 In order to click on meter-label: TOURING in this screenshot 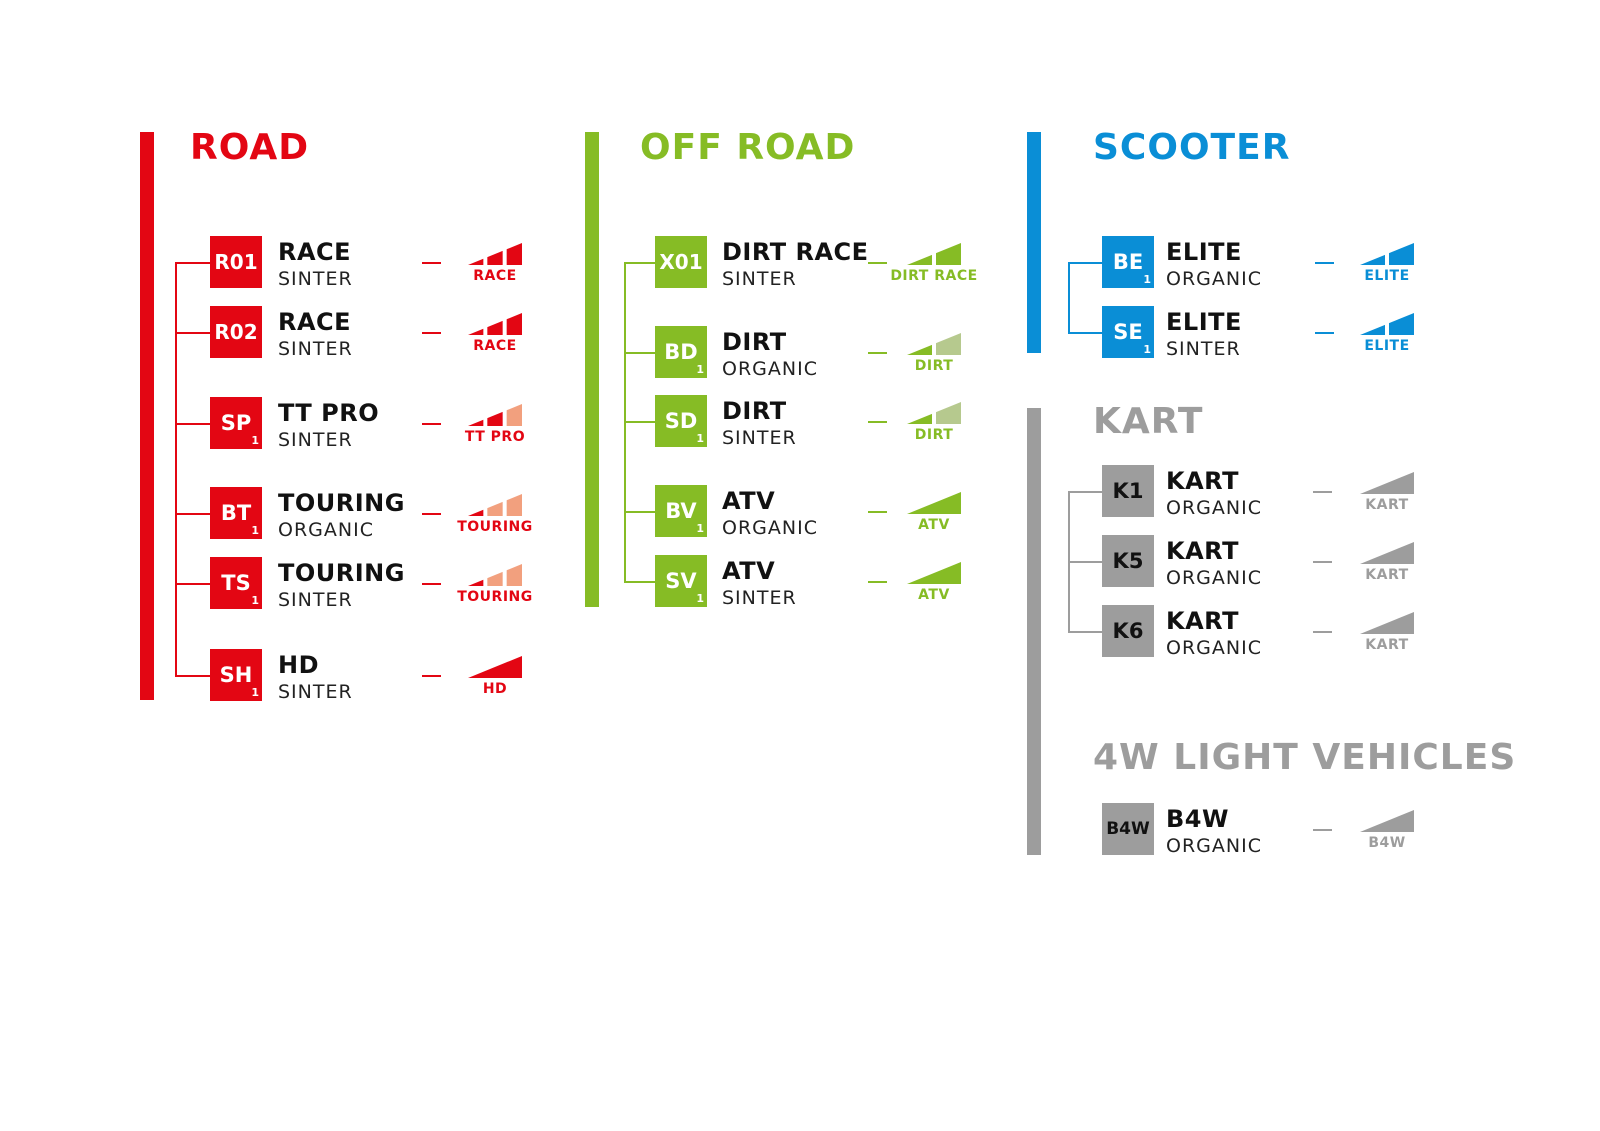, I will do `click(495, 527)`.